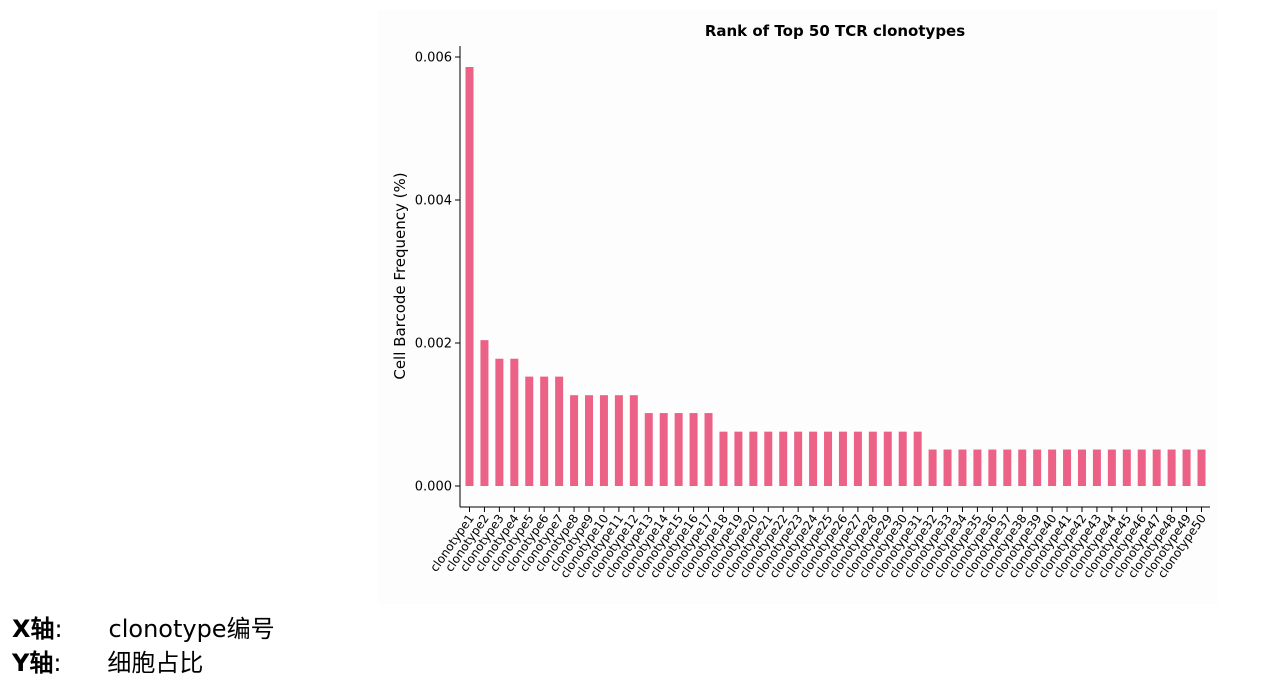  What do you see at coordinates (433, 344) in the screenshot?
I see `y-tick-label: 0.002` at bounding box center [433, 344].